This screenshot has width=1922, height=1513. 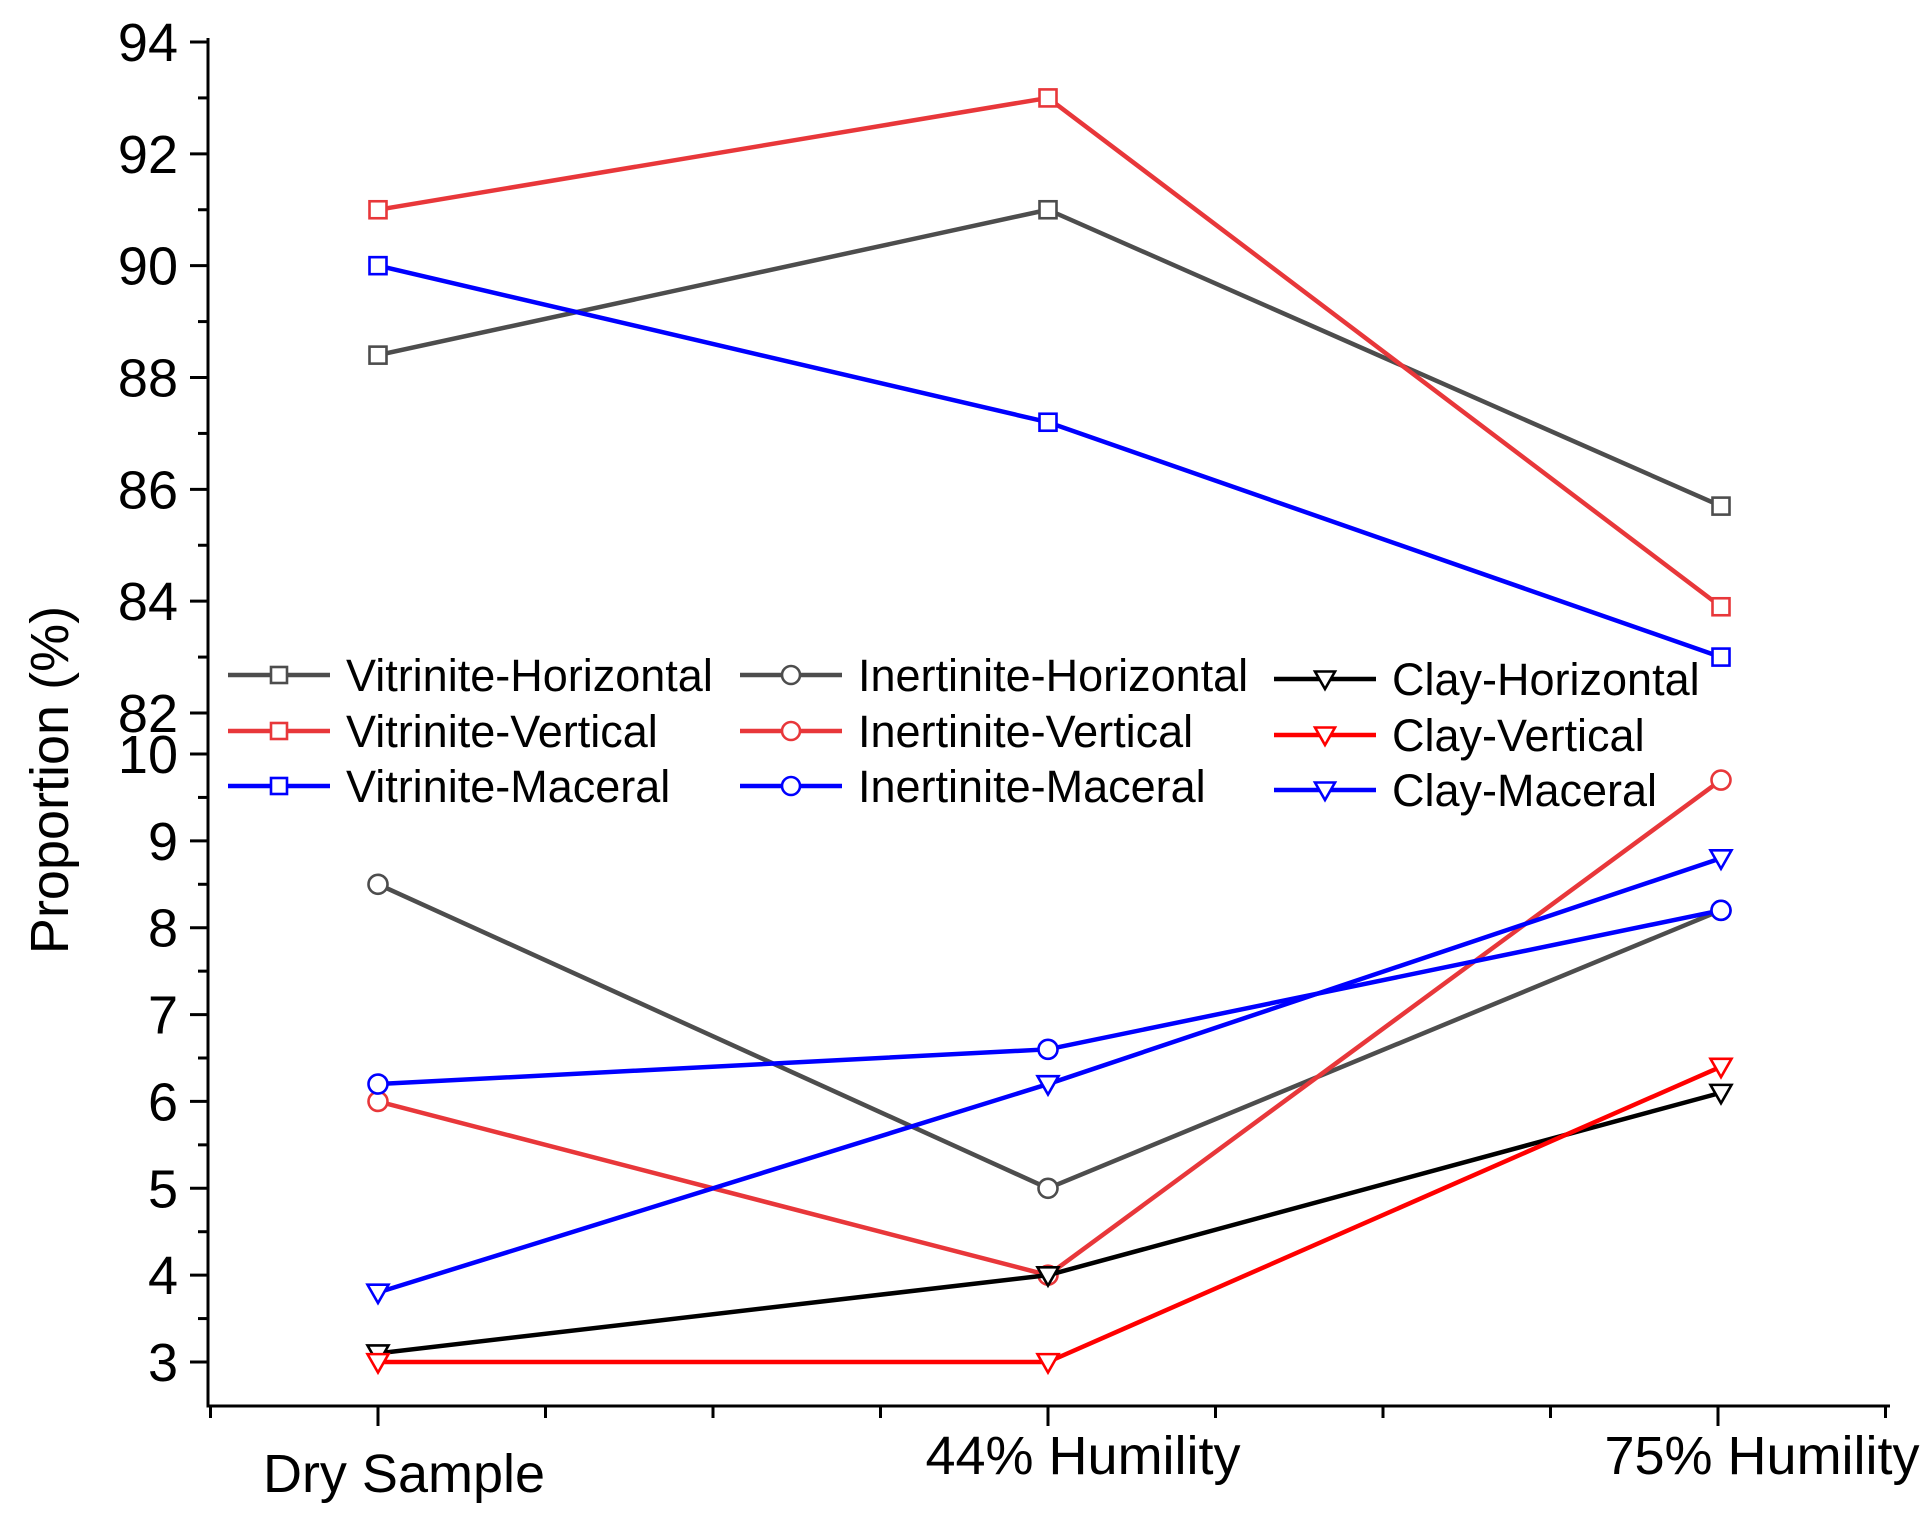 I want to click on legend-label: Inertinite-Vertical, so click(x=1025, y=731).